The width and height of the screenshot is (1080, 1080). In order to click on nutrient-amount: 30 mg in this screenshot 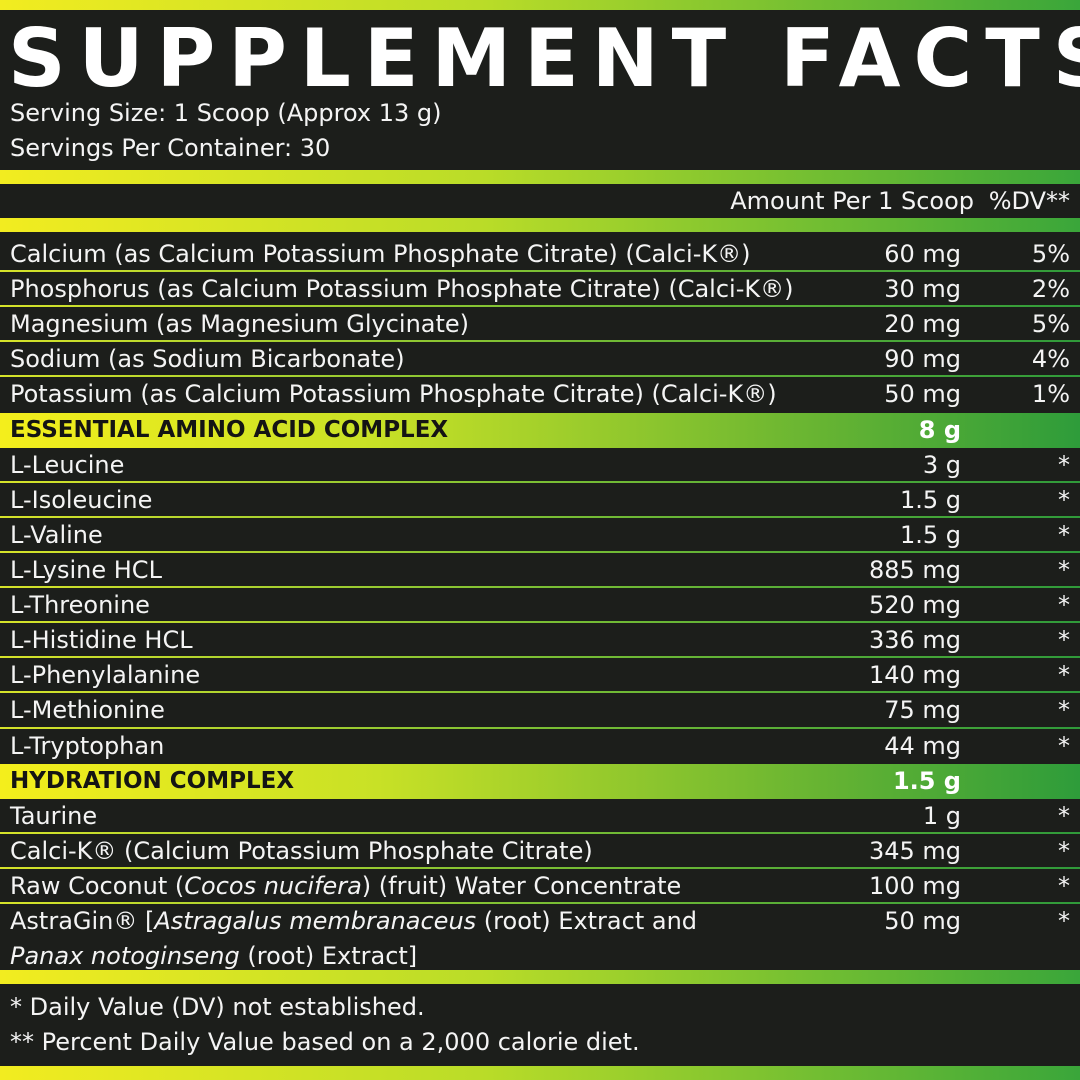, I will do `click(922, 289)`.